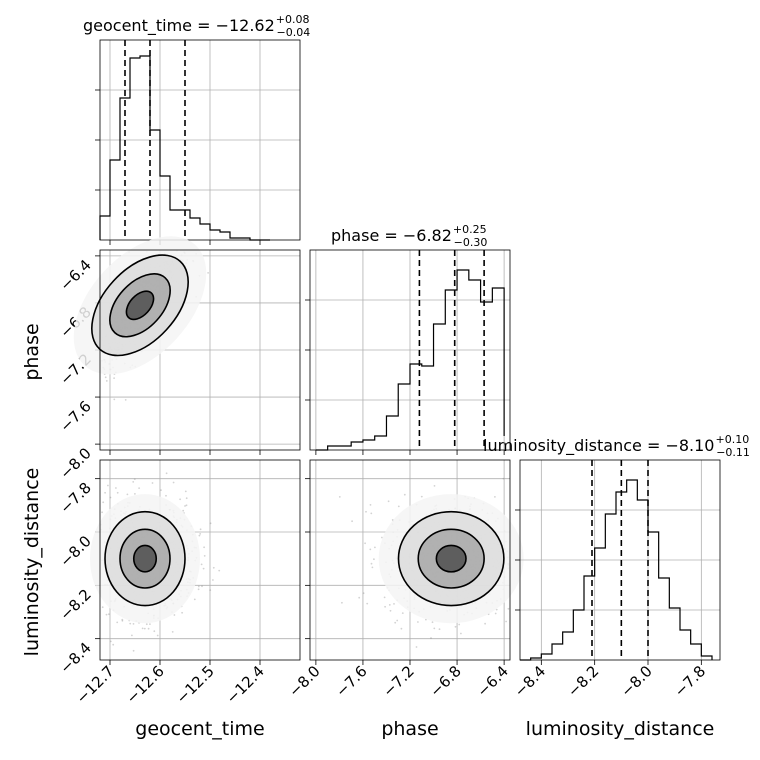 The image size is (760, 760). I want to click on ticklabel-x: −8.4, so click(530, 681).